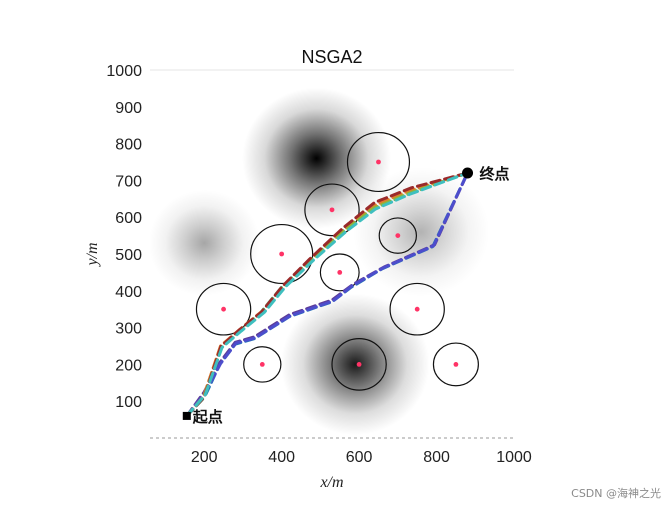 The height and width of the screenshot is (509, 671). Describe the element at coordinates (616, 493) in the screenshot. I see `watermark: CSDN @海神之光` at that location.